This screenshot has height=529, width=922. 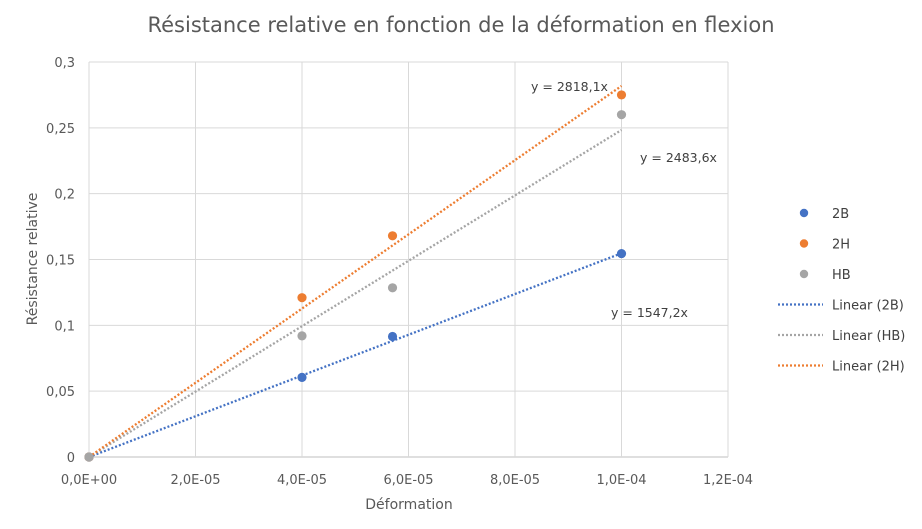 What do you see at coordinates (89, 480) in the screenshot?
I see `x-tick-label: 0,0E+00` at bounding box center [89, 480].